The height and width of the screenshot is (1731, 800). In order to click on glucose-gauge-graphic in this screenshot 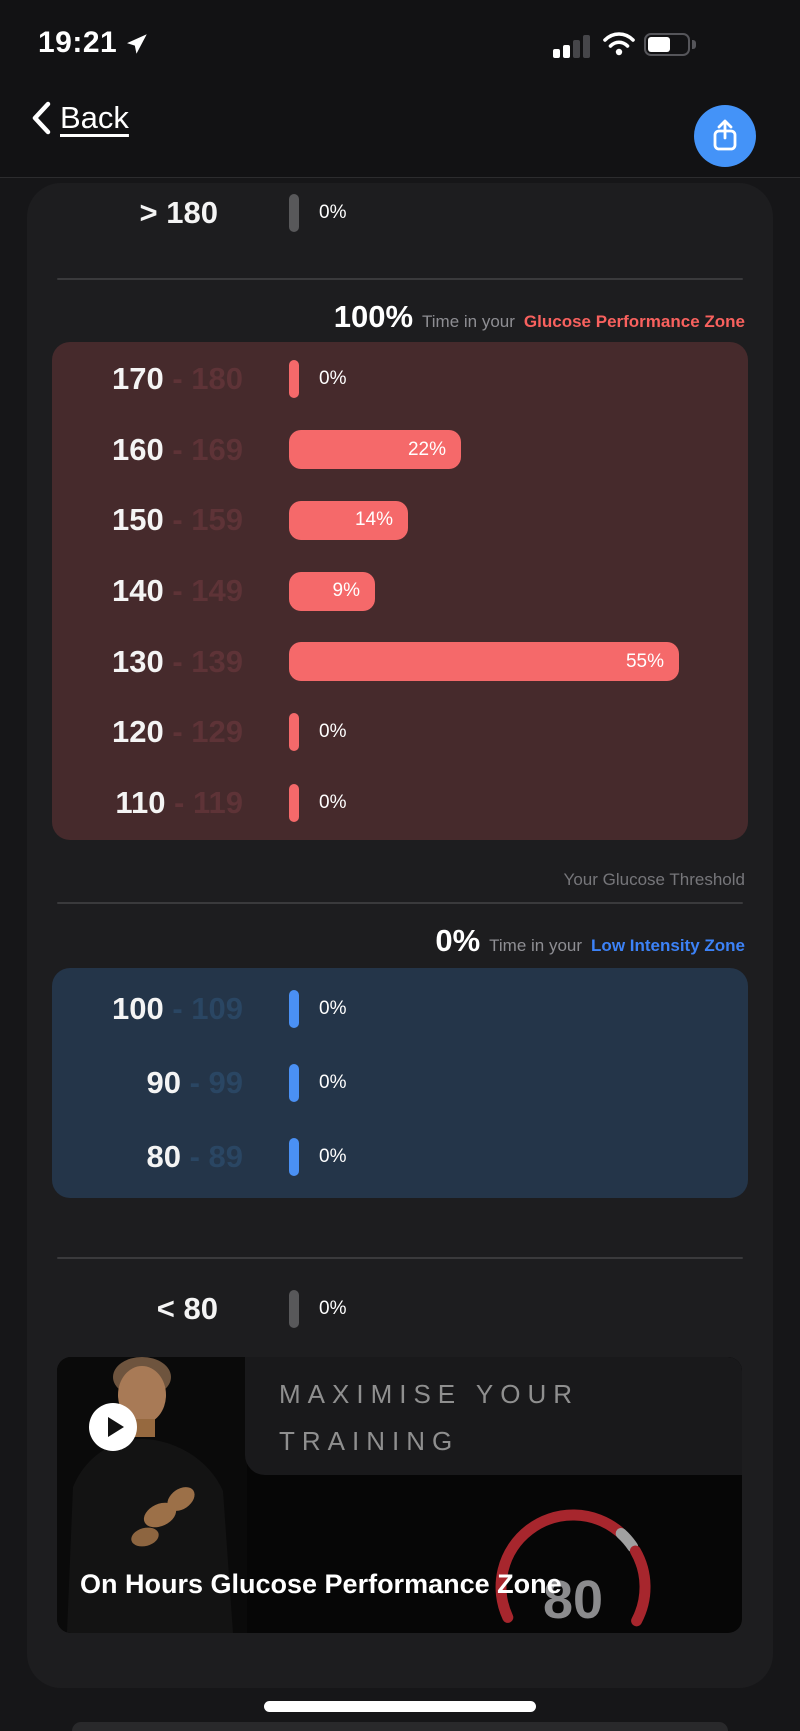, I will do `click(573, 1568)`.